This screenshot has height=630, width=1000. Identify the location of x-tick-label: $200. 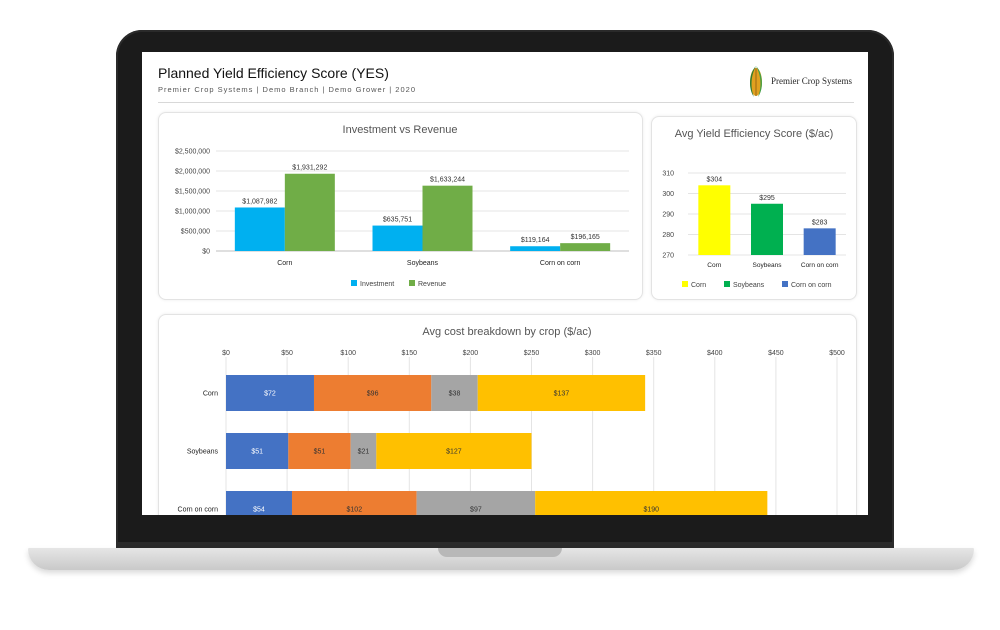
(471, 353).